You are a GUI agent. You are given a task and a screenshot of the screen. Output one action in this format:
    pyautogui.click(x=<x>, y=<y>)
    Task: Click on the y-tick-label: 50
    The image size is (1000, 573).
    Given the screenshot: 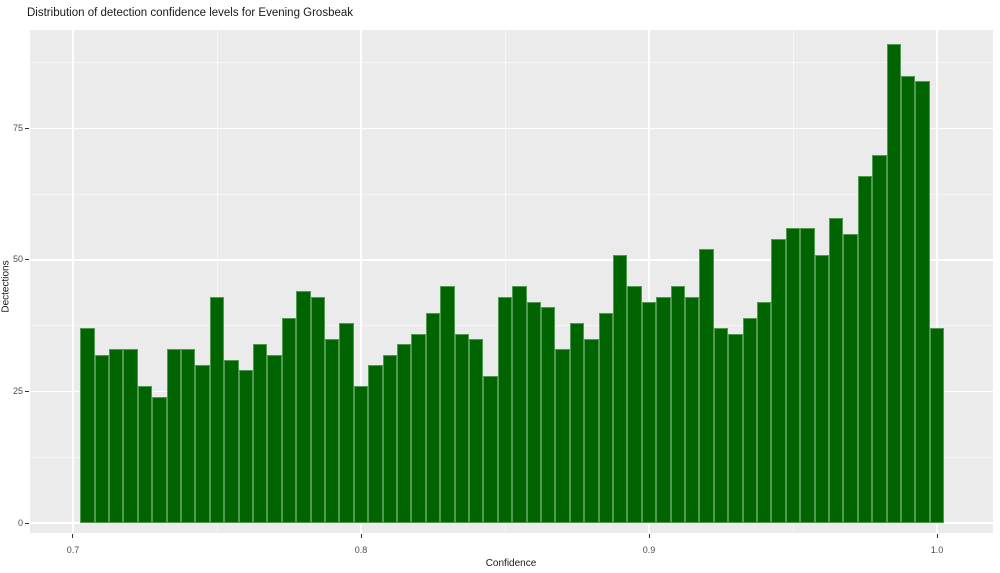 What is the action you would take?
    pyautogui.click(x=17, y=259)
    